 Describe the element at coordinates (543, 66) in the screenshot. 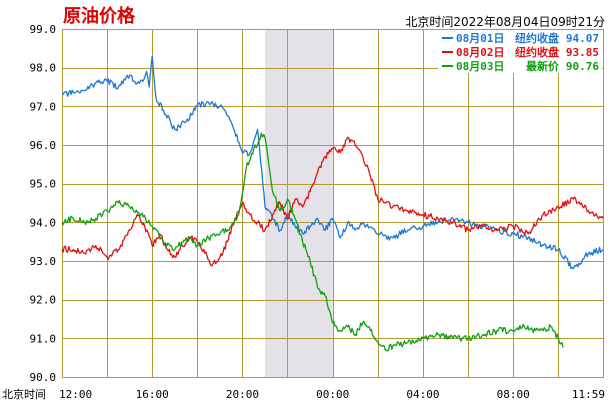

I see `legend-series-label: 最新价` at that location.